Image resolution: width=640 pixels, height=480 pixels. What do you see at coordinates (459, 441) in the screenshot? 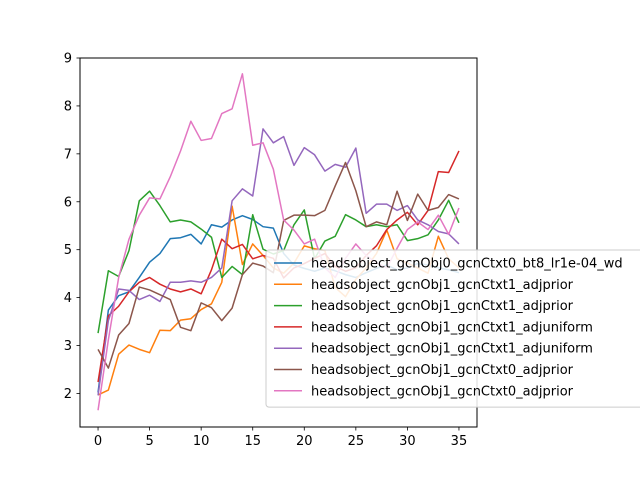
I see `x-tick-label: 35` at bounding box center [459, 441].